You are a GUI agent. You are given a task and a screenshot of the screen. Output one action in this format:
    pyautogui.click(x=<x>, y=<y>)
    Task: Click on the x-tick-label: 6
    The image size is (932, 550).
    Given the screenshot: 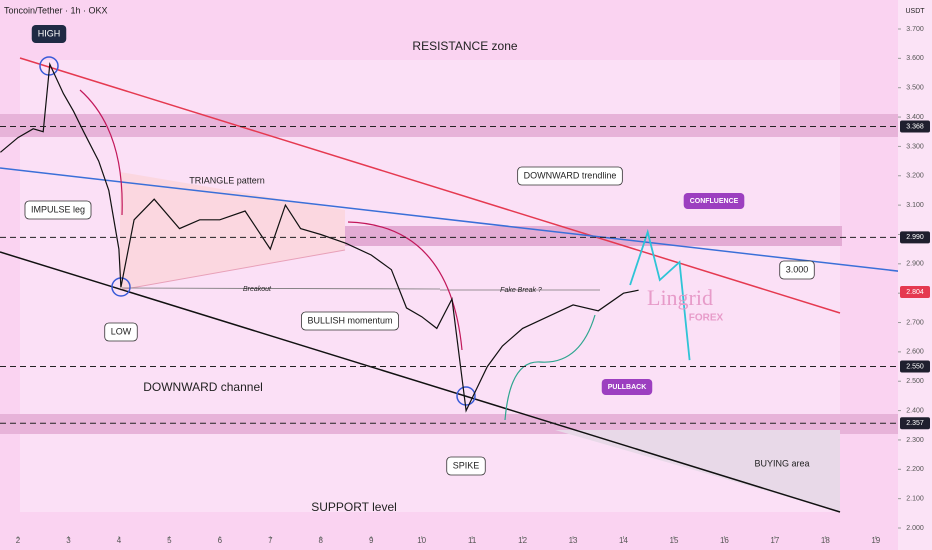 What is the action you would take?
    pyautogui.click(x=220, y=540)
    